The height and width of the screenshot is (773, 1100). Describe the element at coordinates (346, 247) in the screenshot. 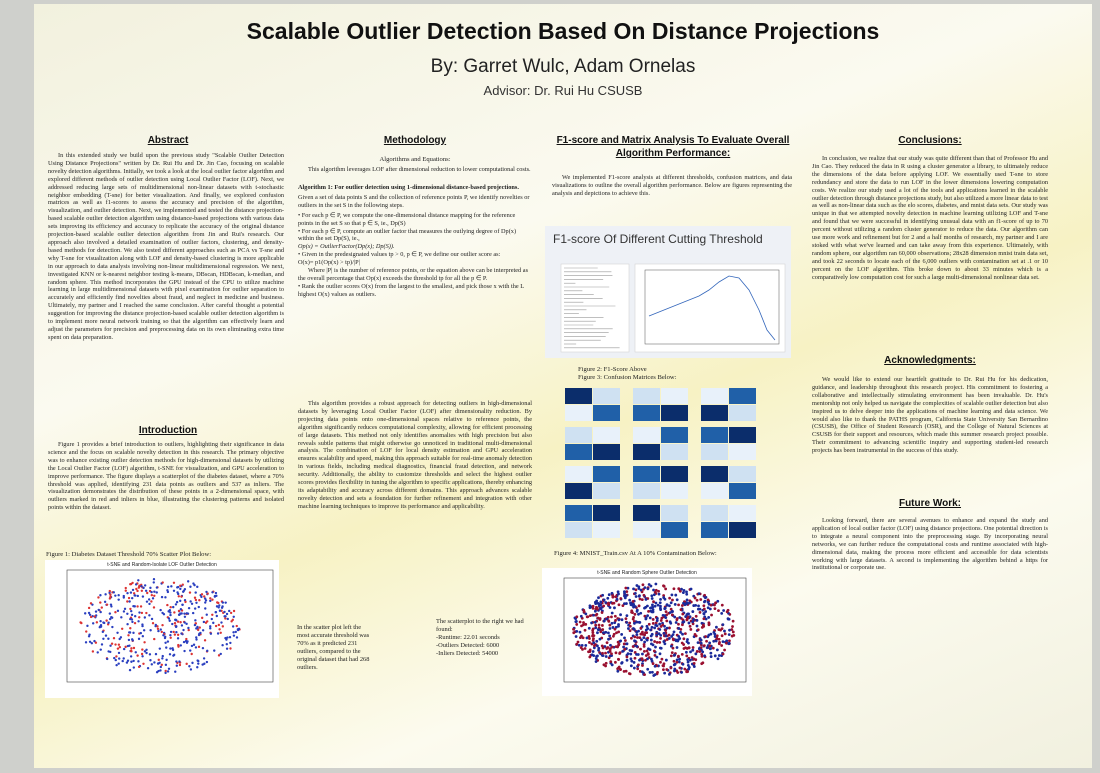

I see `algorithm-line: Op(x) = OutlierFactor(Dp(x); Dp(S)).` at that location.